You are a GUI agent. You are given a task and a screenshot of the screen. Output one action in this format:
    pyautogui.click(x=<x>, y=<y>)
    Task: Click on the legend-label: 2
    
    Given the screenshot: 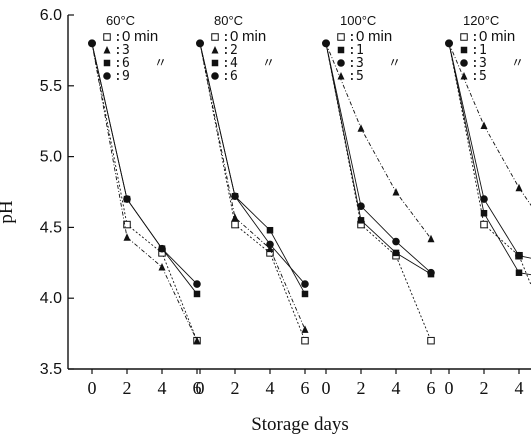 What is the action you would take?
    pyautogui.click(x=234, y=50)
    